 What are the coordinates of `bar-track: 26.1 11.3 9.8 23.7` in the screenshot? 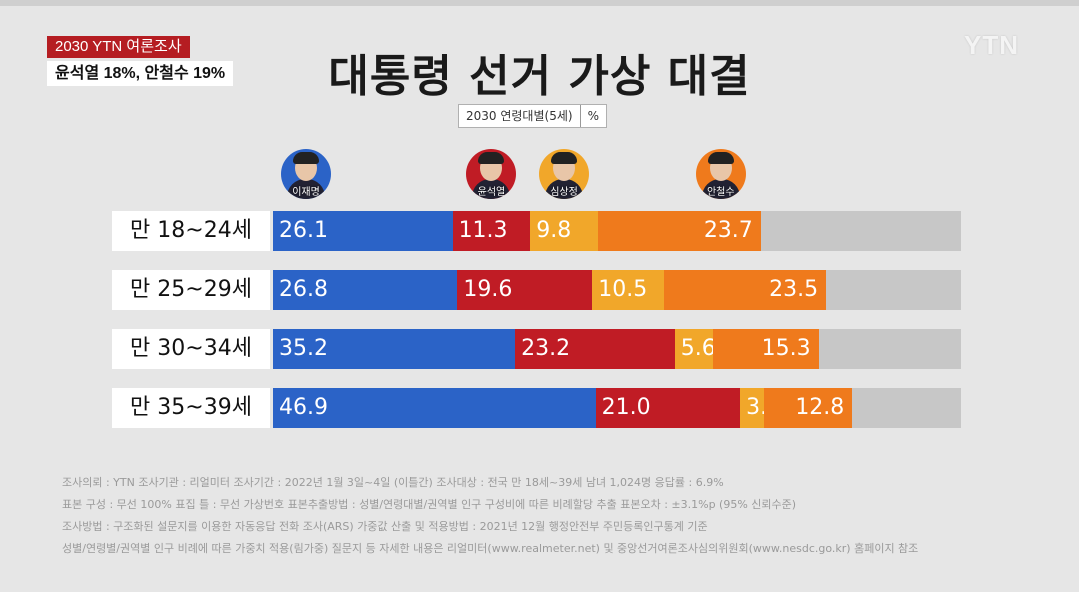 It's located at (617, 231).